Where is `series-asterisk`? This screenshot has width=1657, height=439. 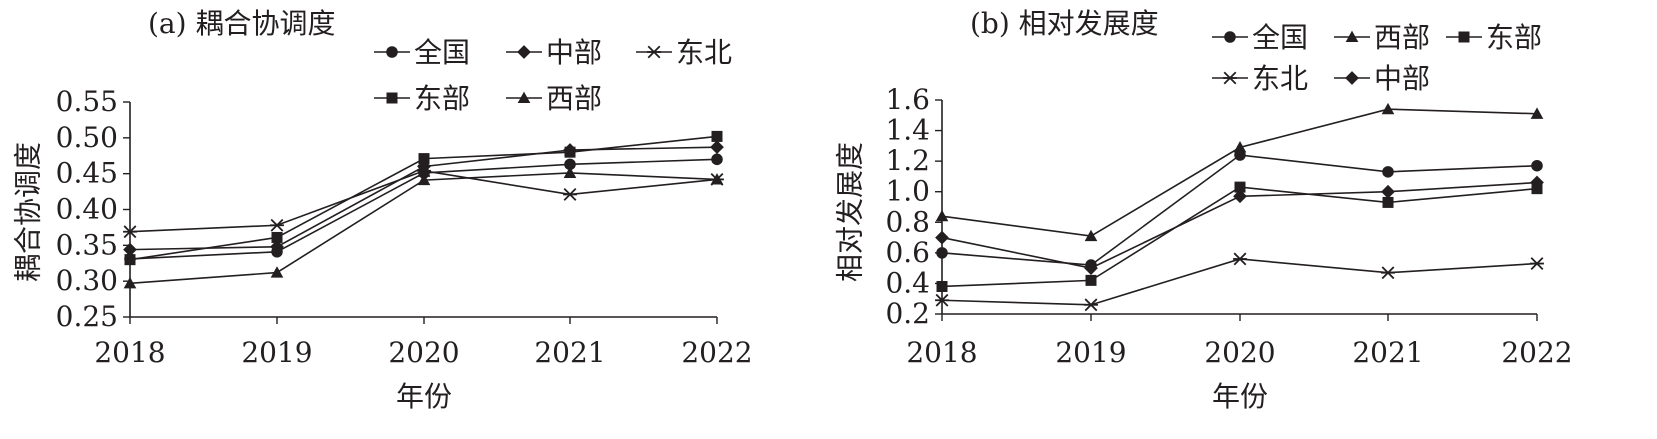
series-asterisk is located at coordinates (1239, 282).